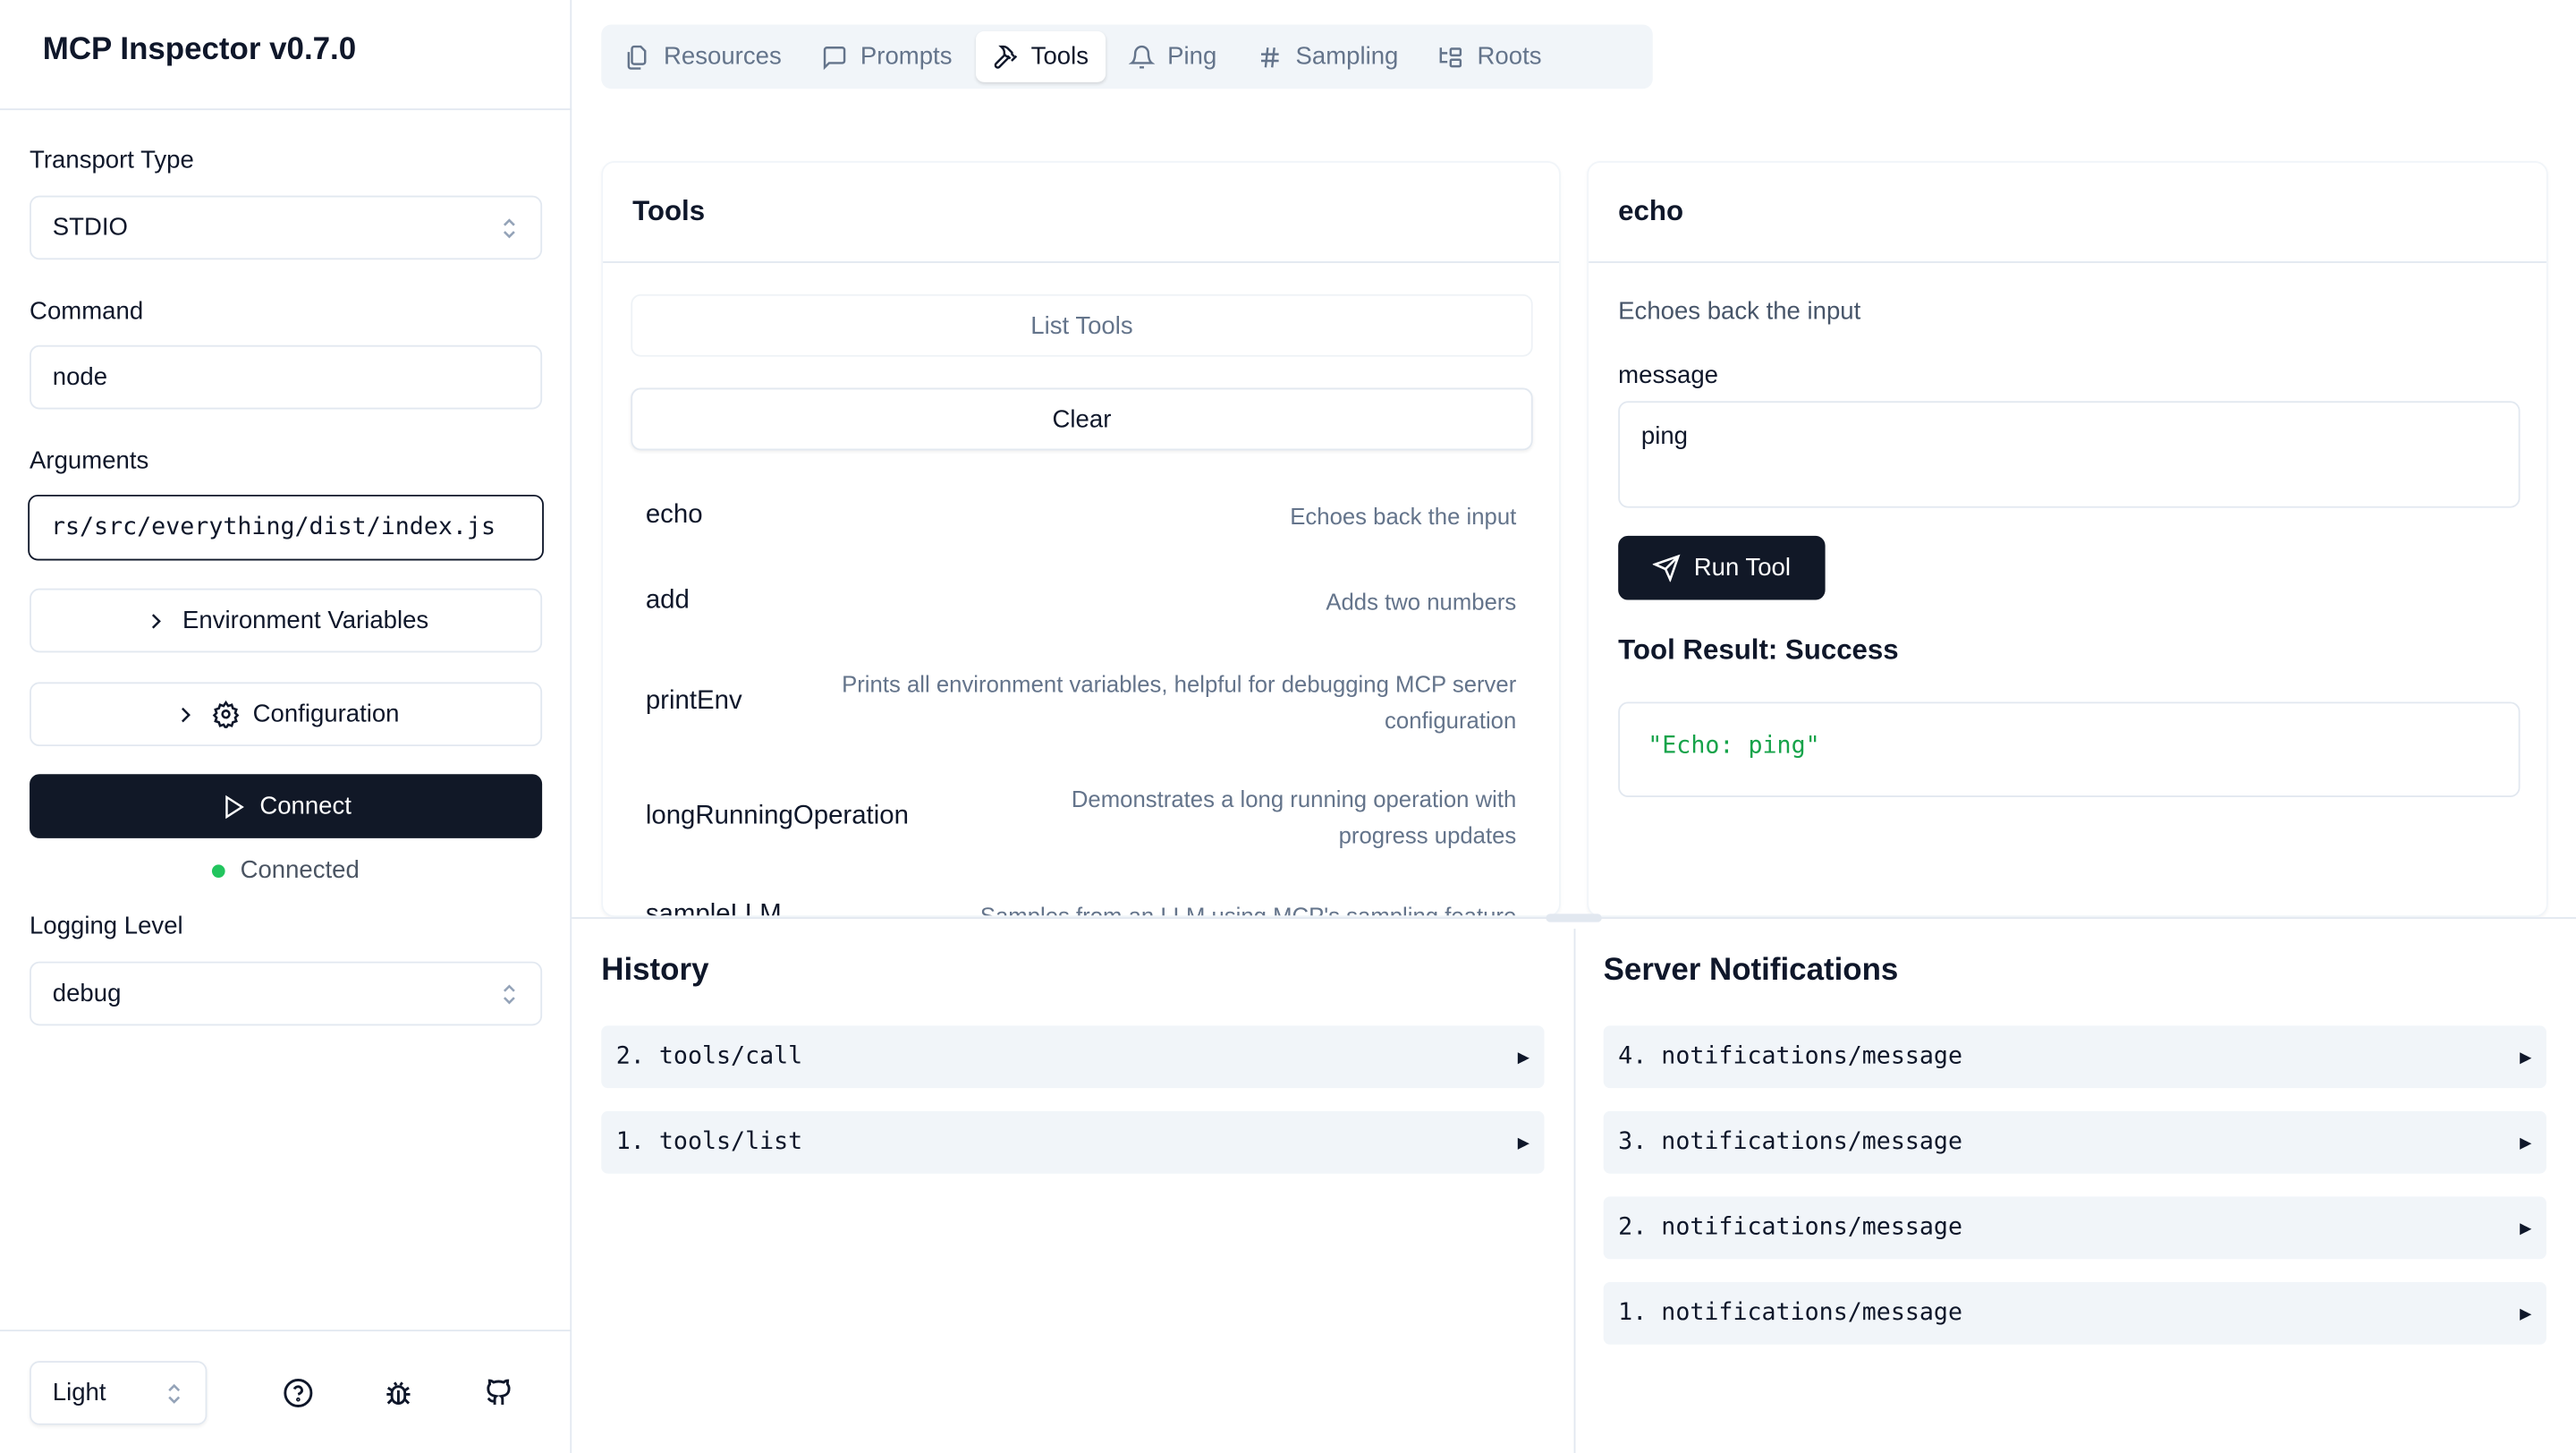 Image resolution: width=2576 pixels, height=1453 pixels. I want to click on history-item: 1. tools/list ▶, so click(1073, 1142).